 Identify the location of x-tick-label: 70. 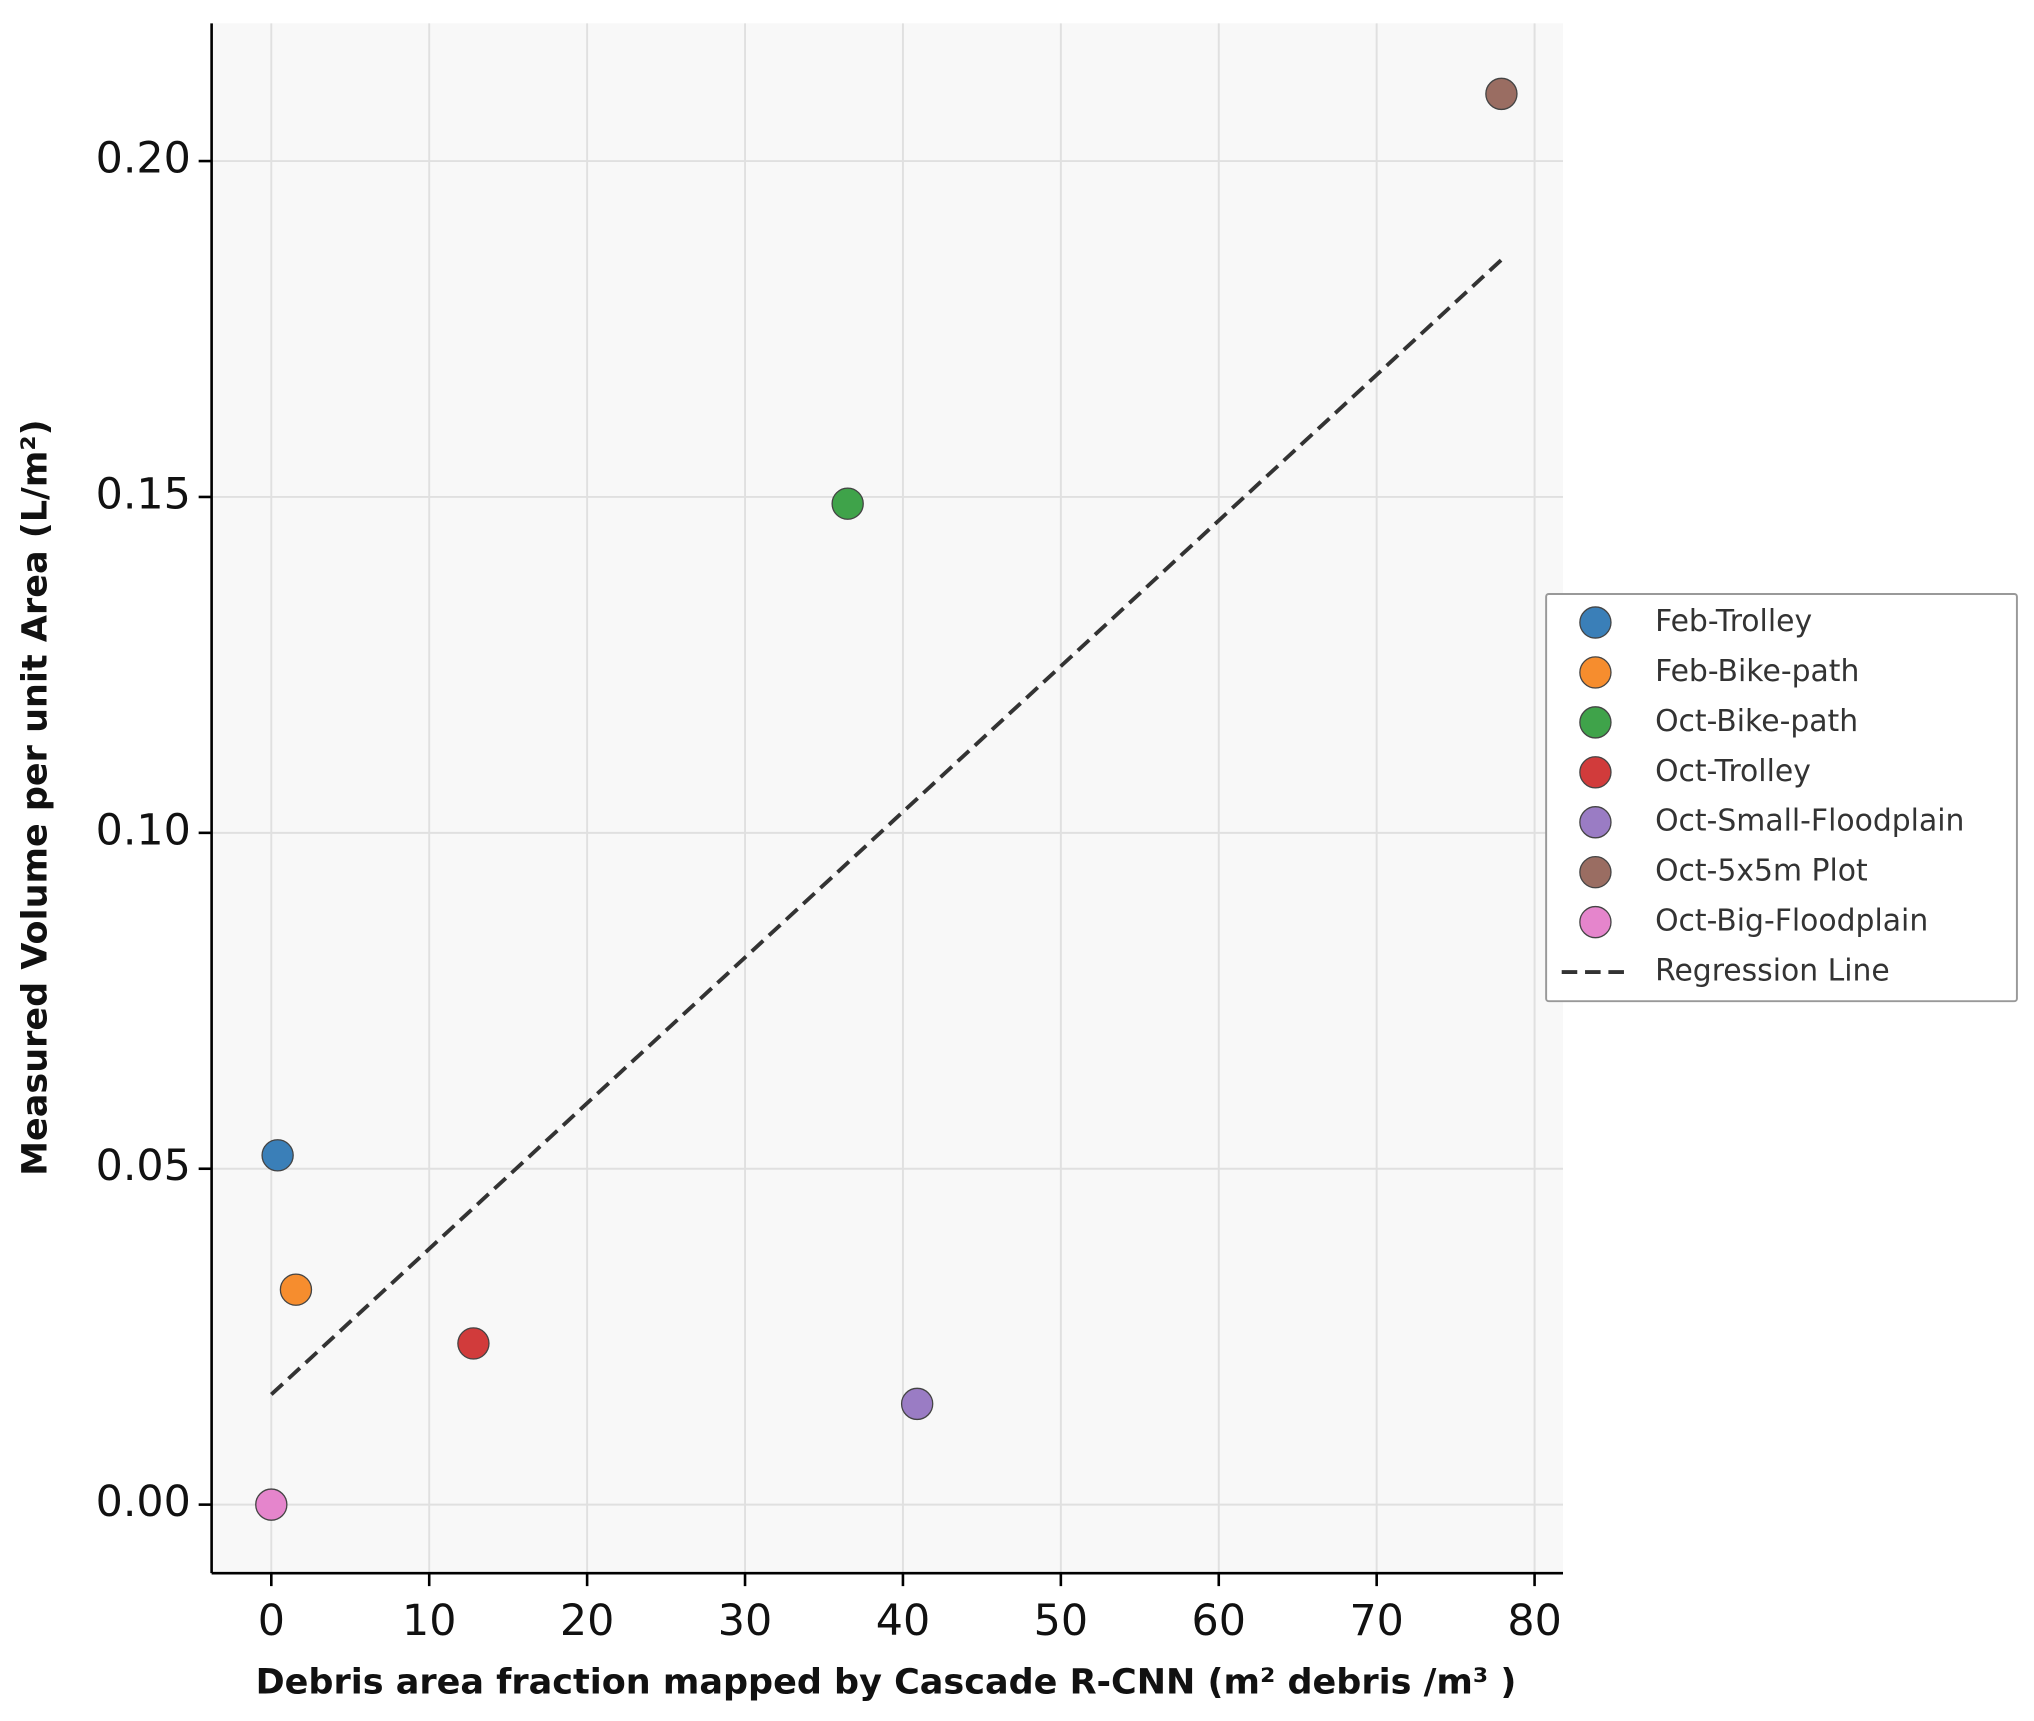
(1376, 1621).